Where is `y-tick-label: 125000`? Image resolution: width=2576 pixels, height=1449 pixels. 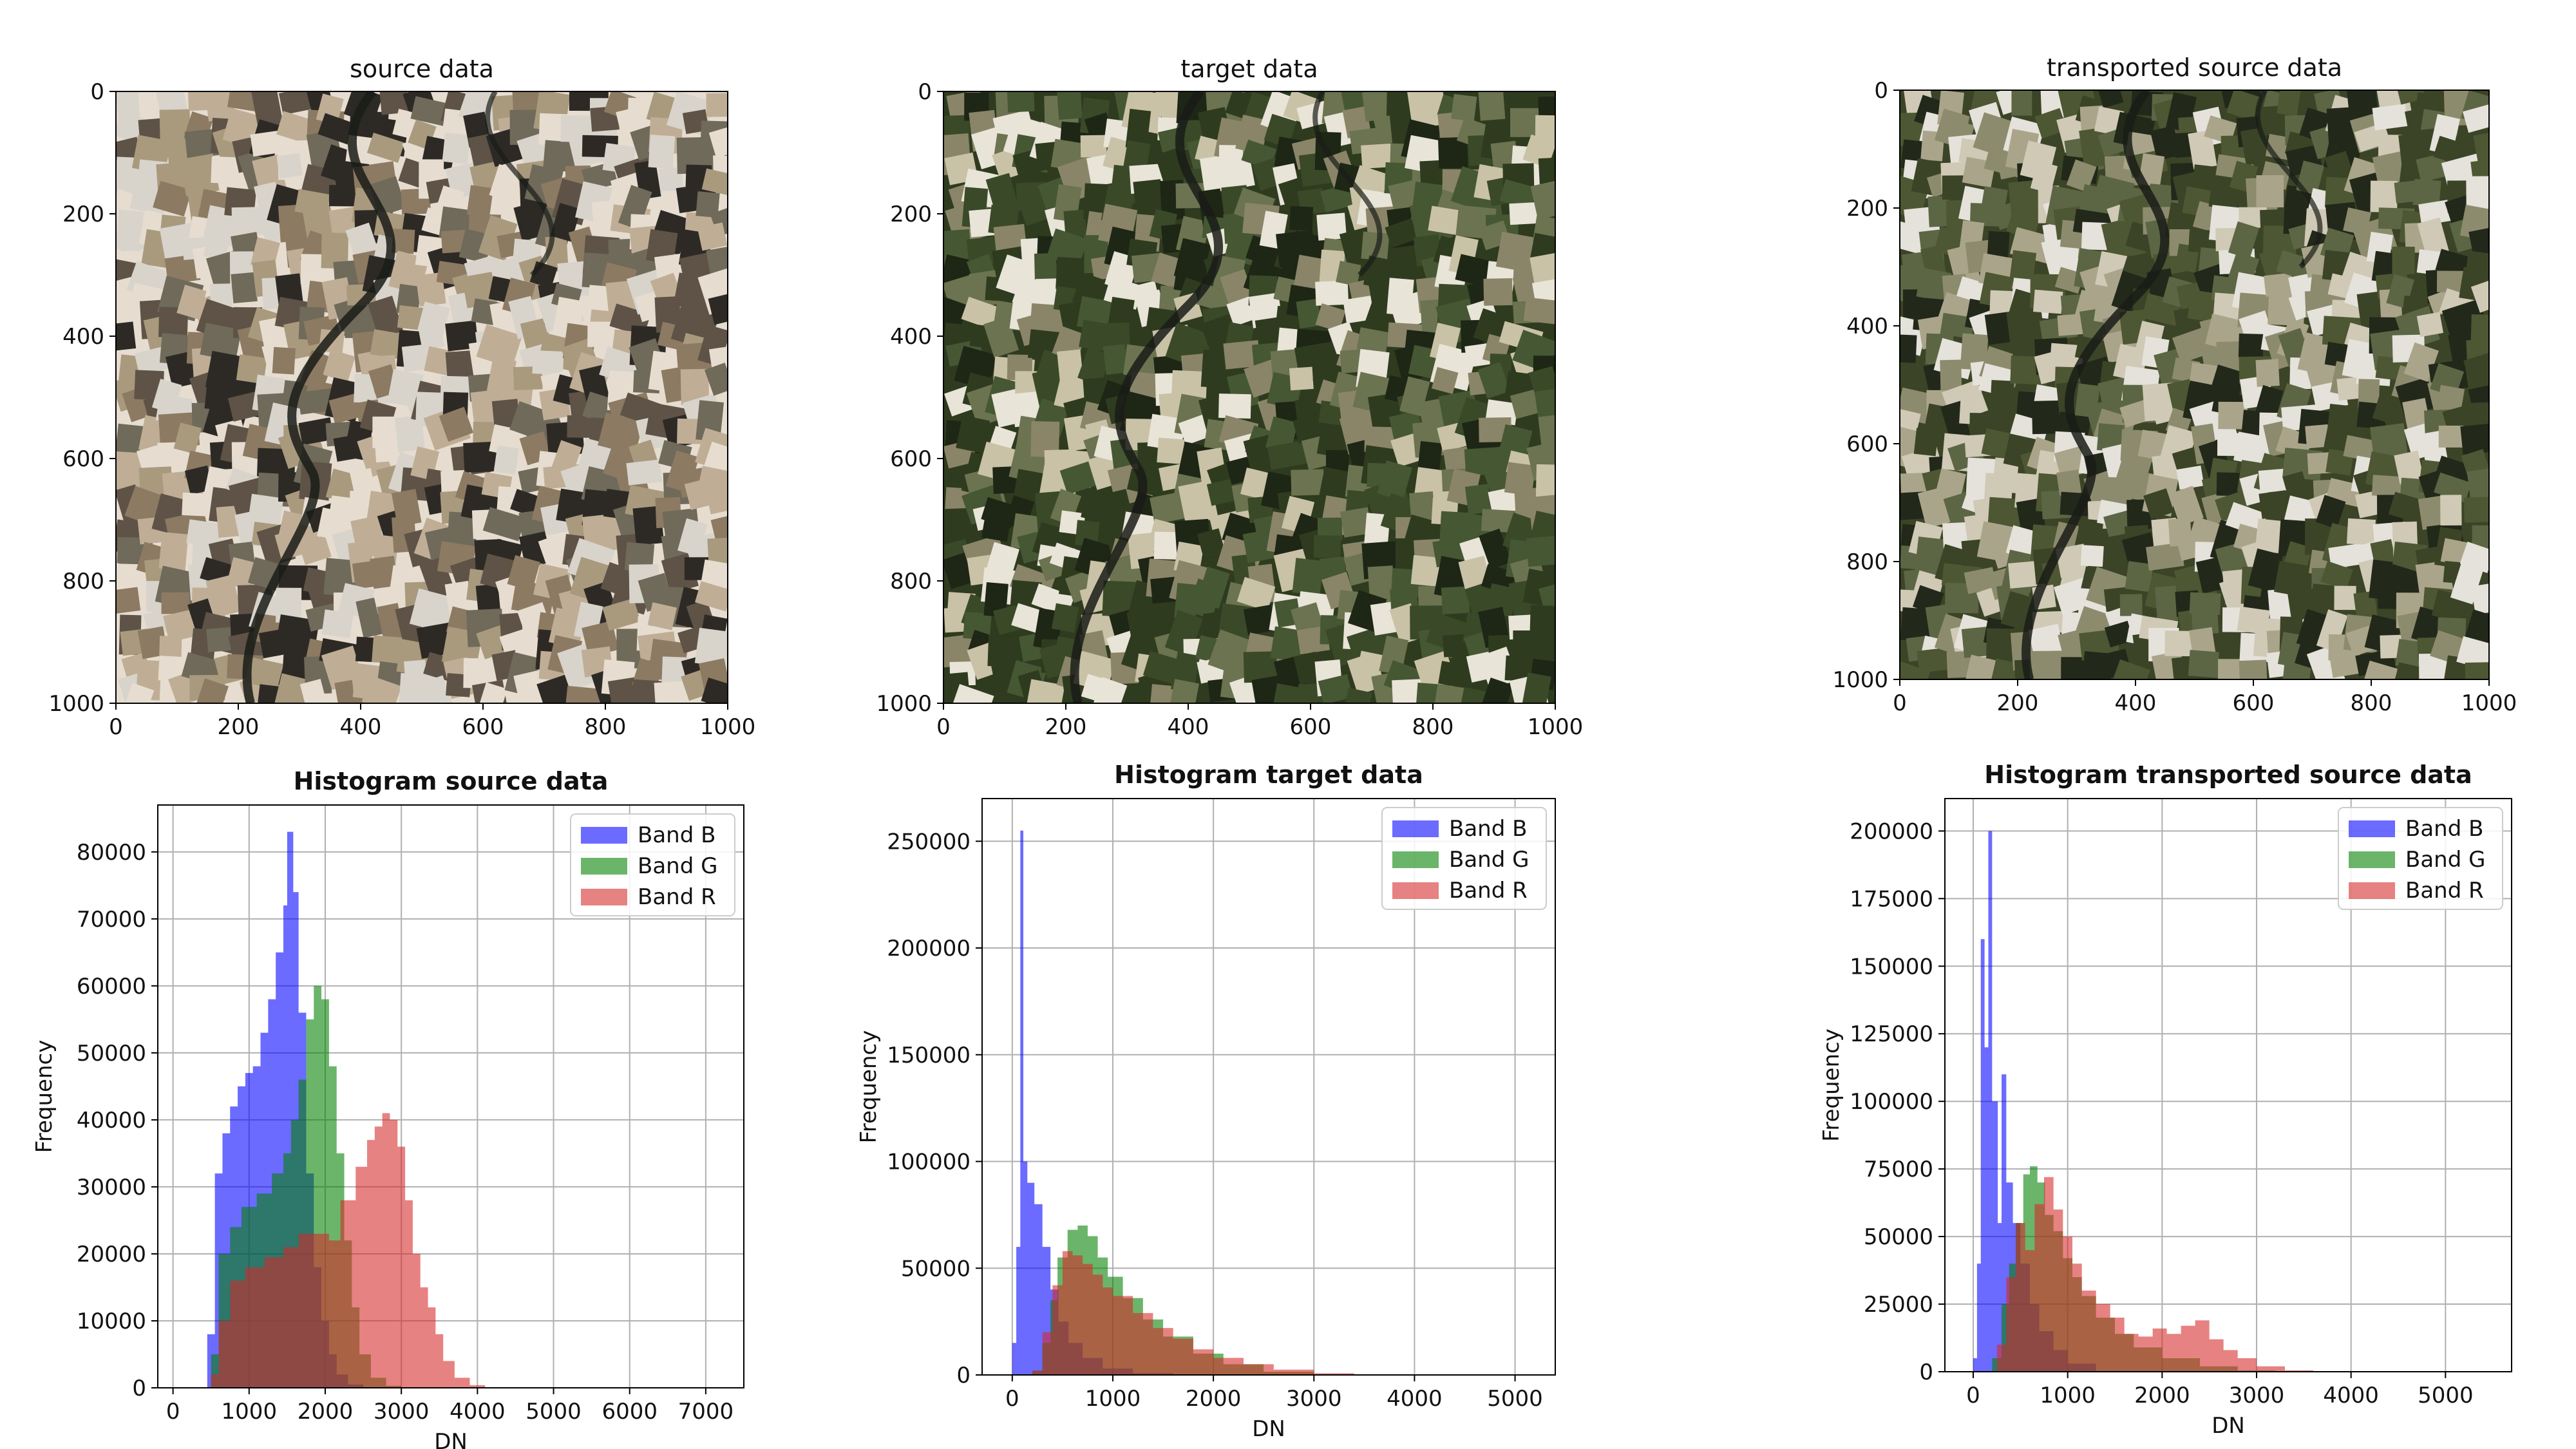 y-tick-label: 125000 is located at coordinates (1892, 1034).